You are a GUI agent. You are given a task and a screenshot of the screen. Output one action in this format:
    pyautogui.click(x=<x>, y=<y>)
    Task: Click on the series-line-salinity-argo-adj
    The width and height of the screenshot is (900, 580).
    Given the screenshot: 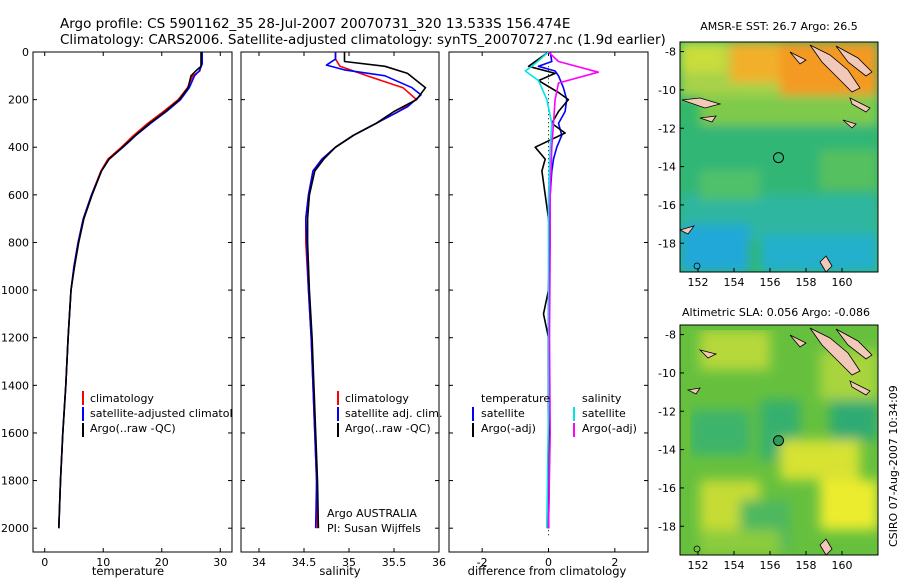 What is the action you would take?
    pyautogui.click(x=573, y=290)
    